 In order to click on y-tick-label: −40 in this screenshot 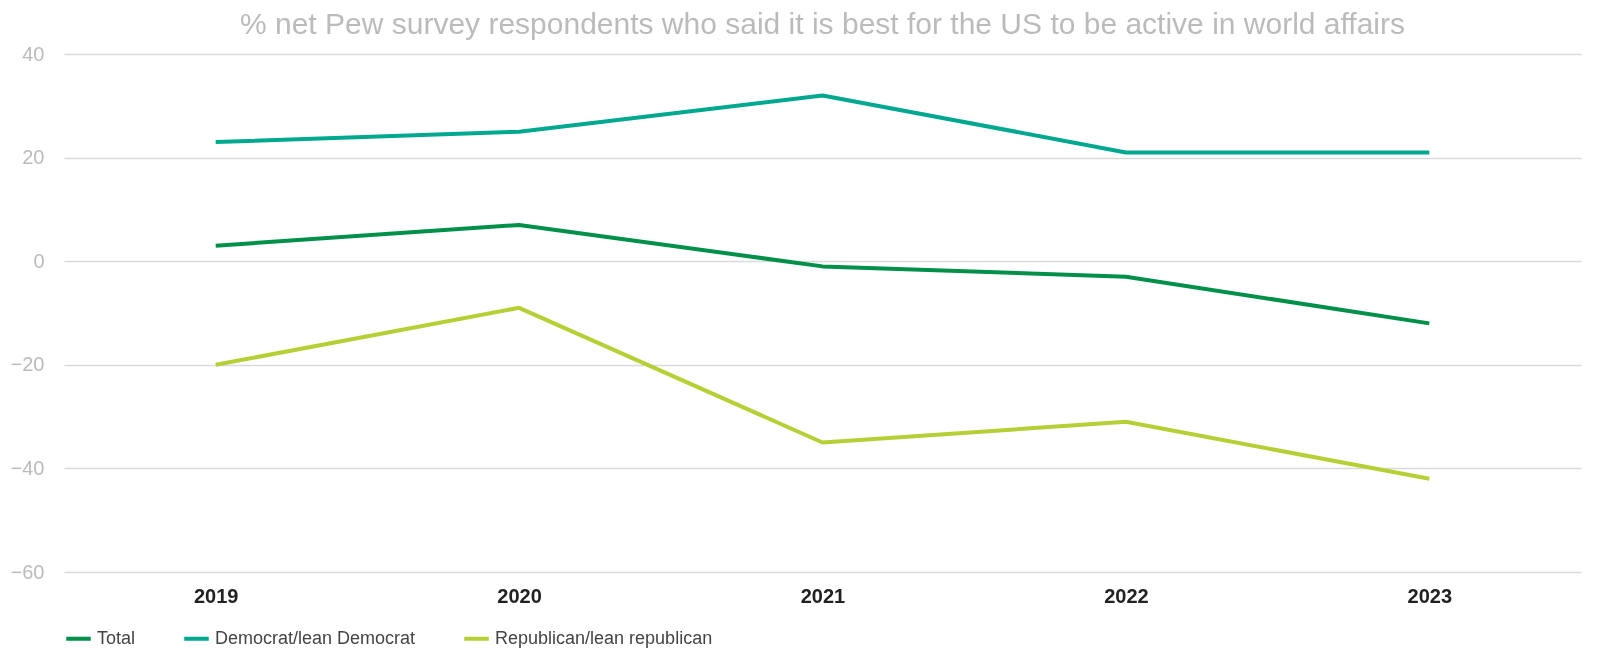, I will do `click(27, 467)`.